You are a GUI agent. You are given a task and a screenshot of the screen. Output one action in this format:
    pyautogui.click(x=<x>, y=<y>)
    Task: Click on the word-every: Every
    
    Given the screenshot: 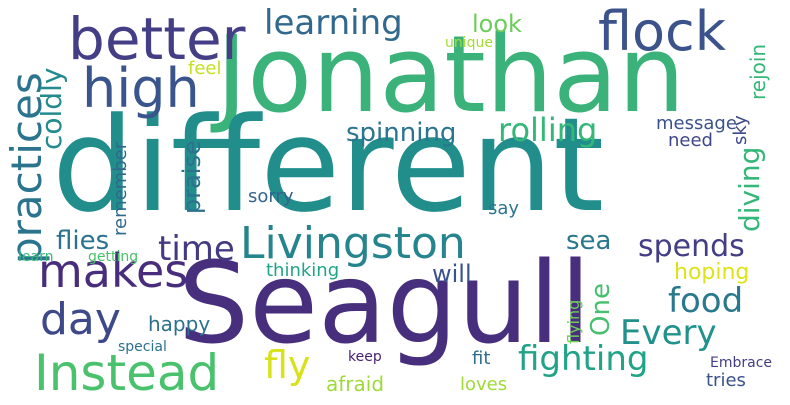 What is the action you would take?
    pyautogui.click(x=668, y=333)
    